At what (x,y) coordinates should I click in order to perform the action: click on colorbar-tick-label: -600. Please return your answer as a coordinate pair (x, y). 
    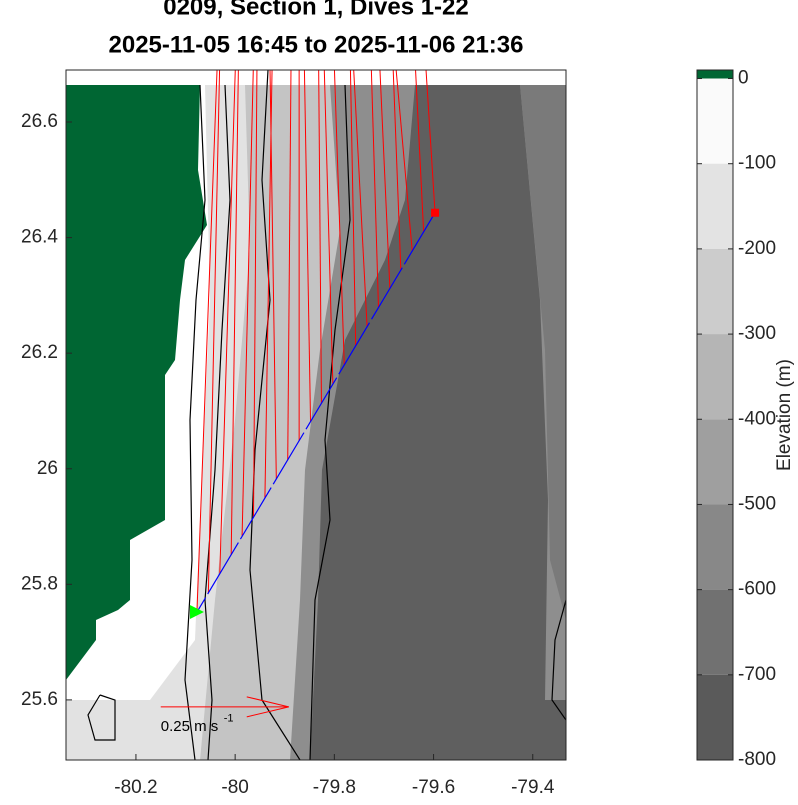
    Looking at the image, I should click on (757, 589).